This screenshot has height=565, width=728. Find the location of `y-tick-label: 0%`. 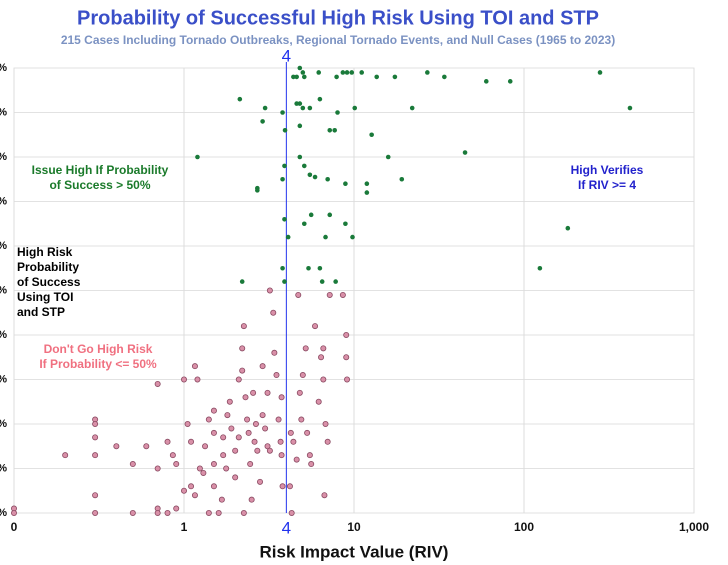

y-tick-label: 0% is located at coordinates (3, 513).